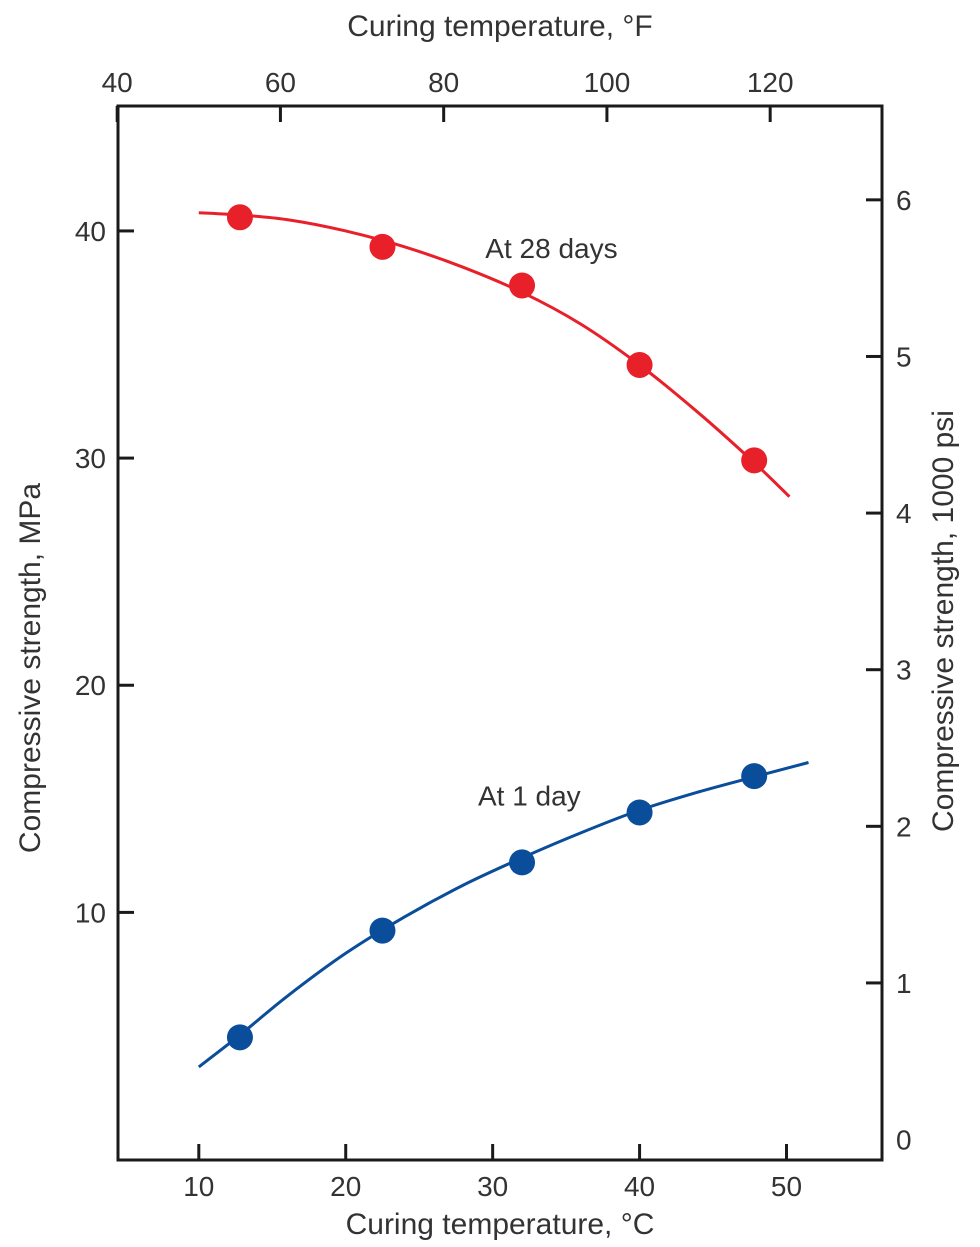 The image size is (980, 1247). I want to click on x-bottom-tick-label: 10, so click(198, 1186).